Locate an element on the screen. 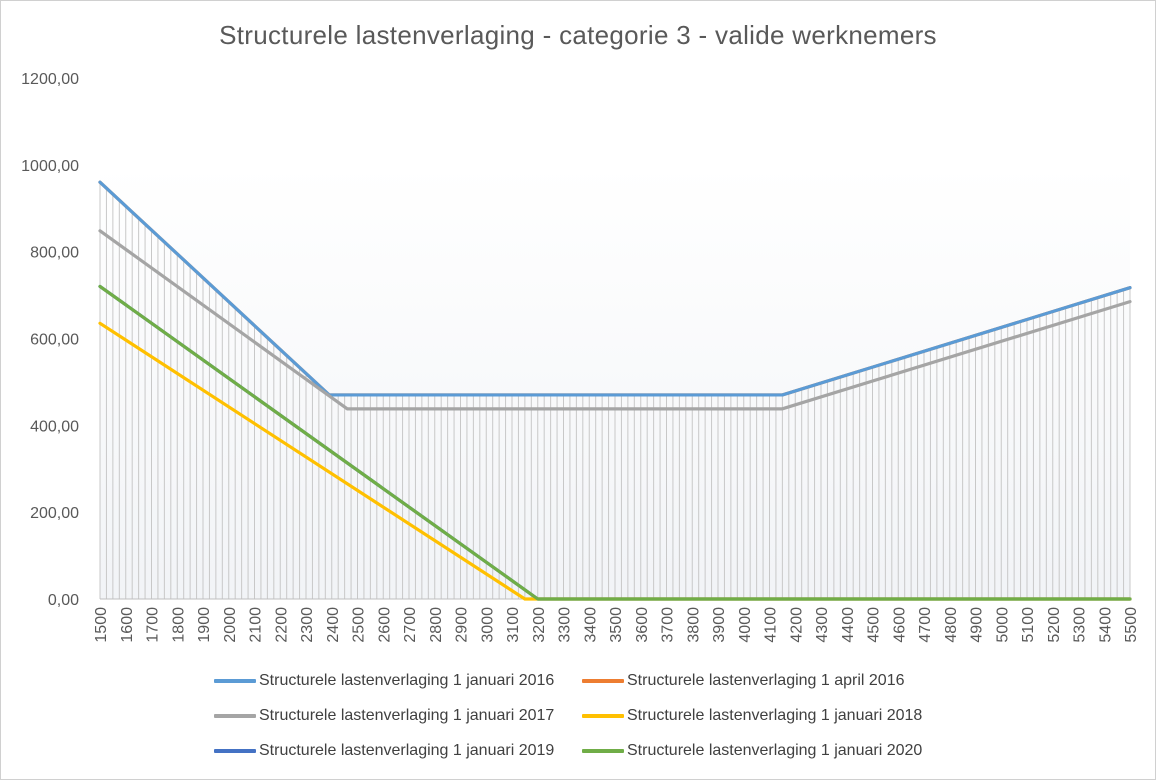 The image size is (1156, 780). y-tick-label: 1000,00 is located at coordinates (50, 166).